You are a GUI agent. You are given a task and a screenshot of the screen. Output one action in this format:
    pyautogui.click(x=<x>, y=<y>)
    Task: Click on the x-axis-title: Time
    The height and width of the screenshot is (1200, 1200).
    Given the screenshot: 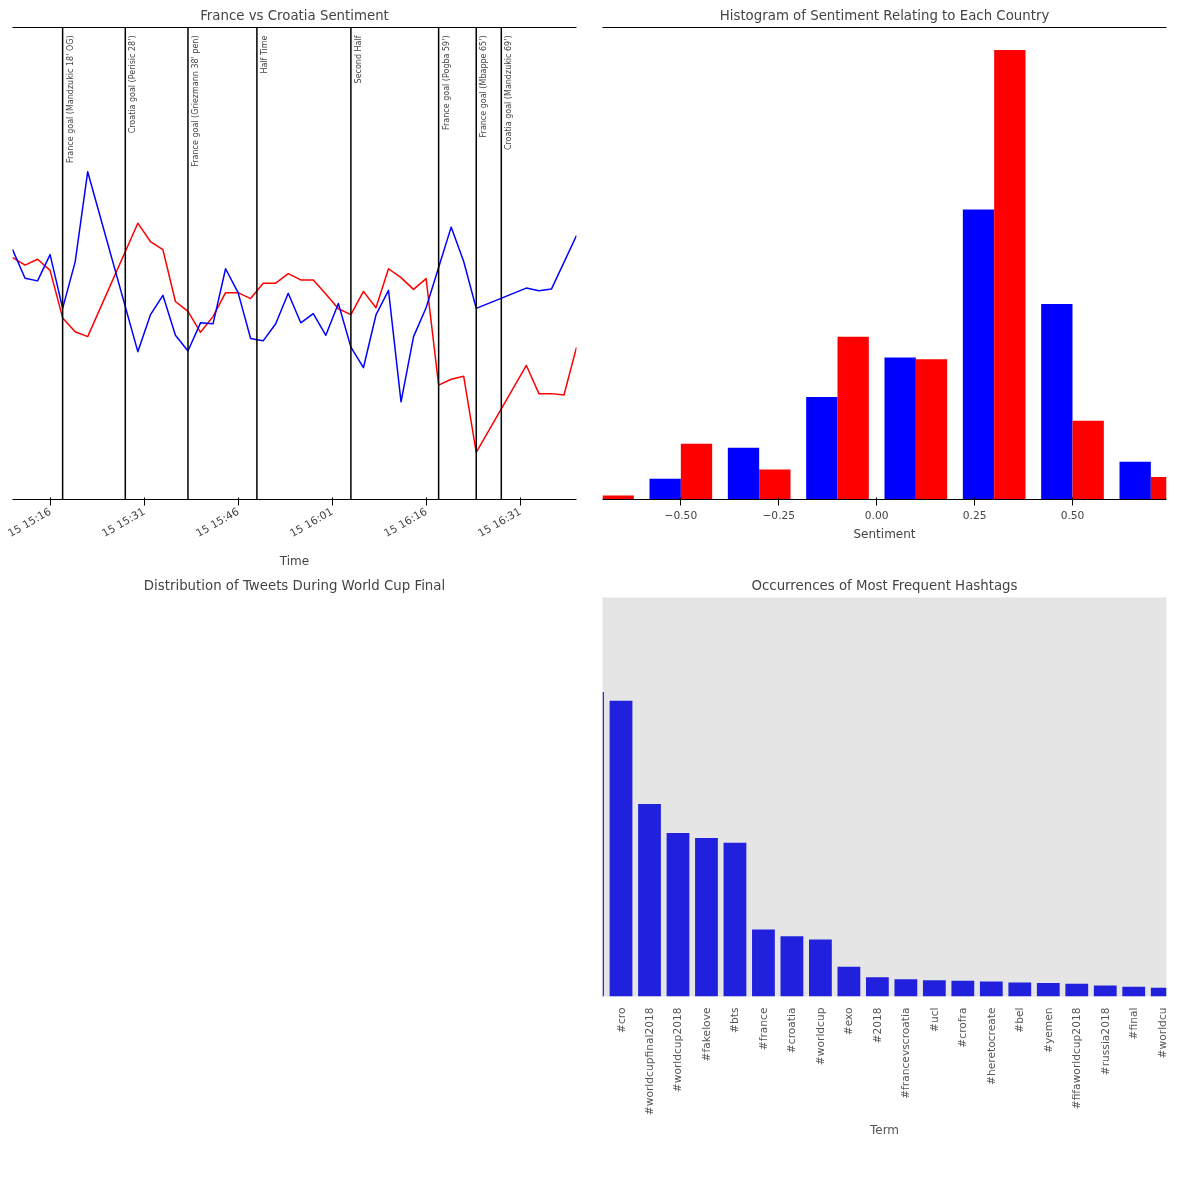 What is the action you would take?
    pyautogui.click(x=294, y=560)
    